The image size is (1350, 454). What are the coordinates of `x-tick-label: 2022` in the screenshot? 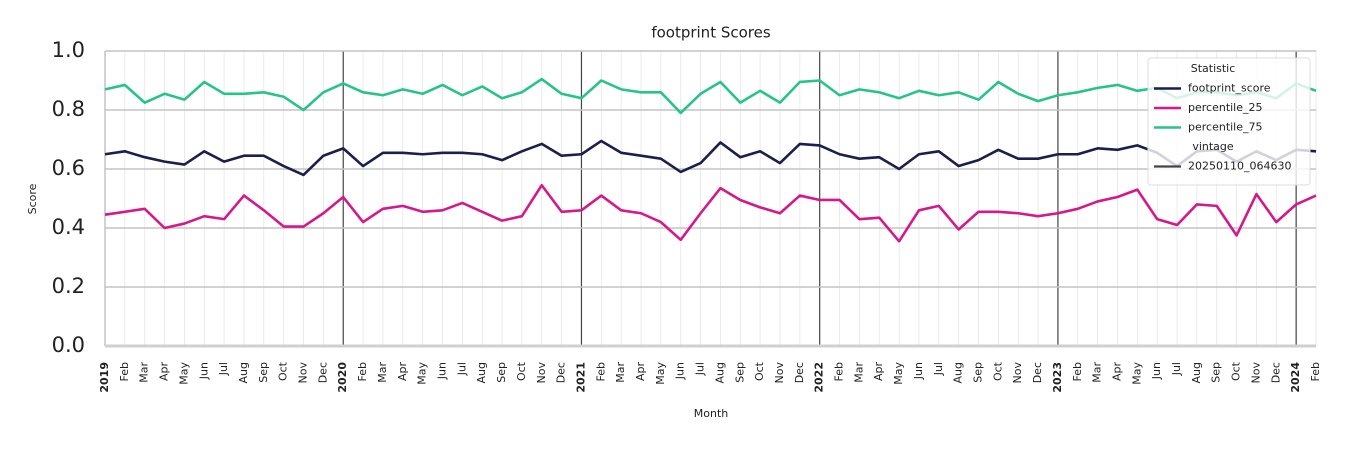 It's located at (819, 377).